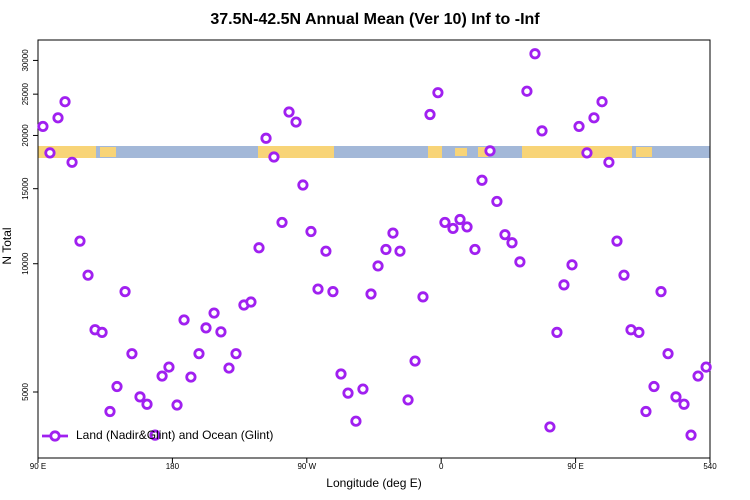 The image size is (750, 500). What do you see at coordinates (441, 466) in the screenshot?
I see `x-tick-label: 0` at bounding box center [441, 466].